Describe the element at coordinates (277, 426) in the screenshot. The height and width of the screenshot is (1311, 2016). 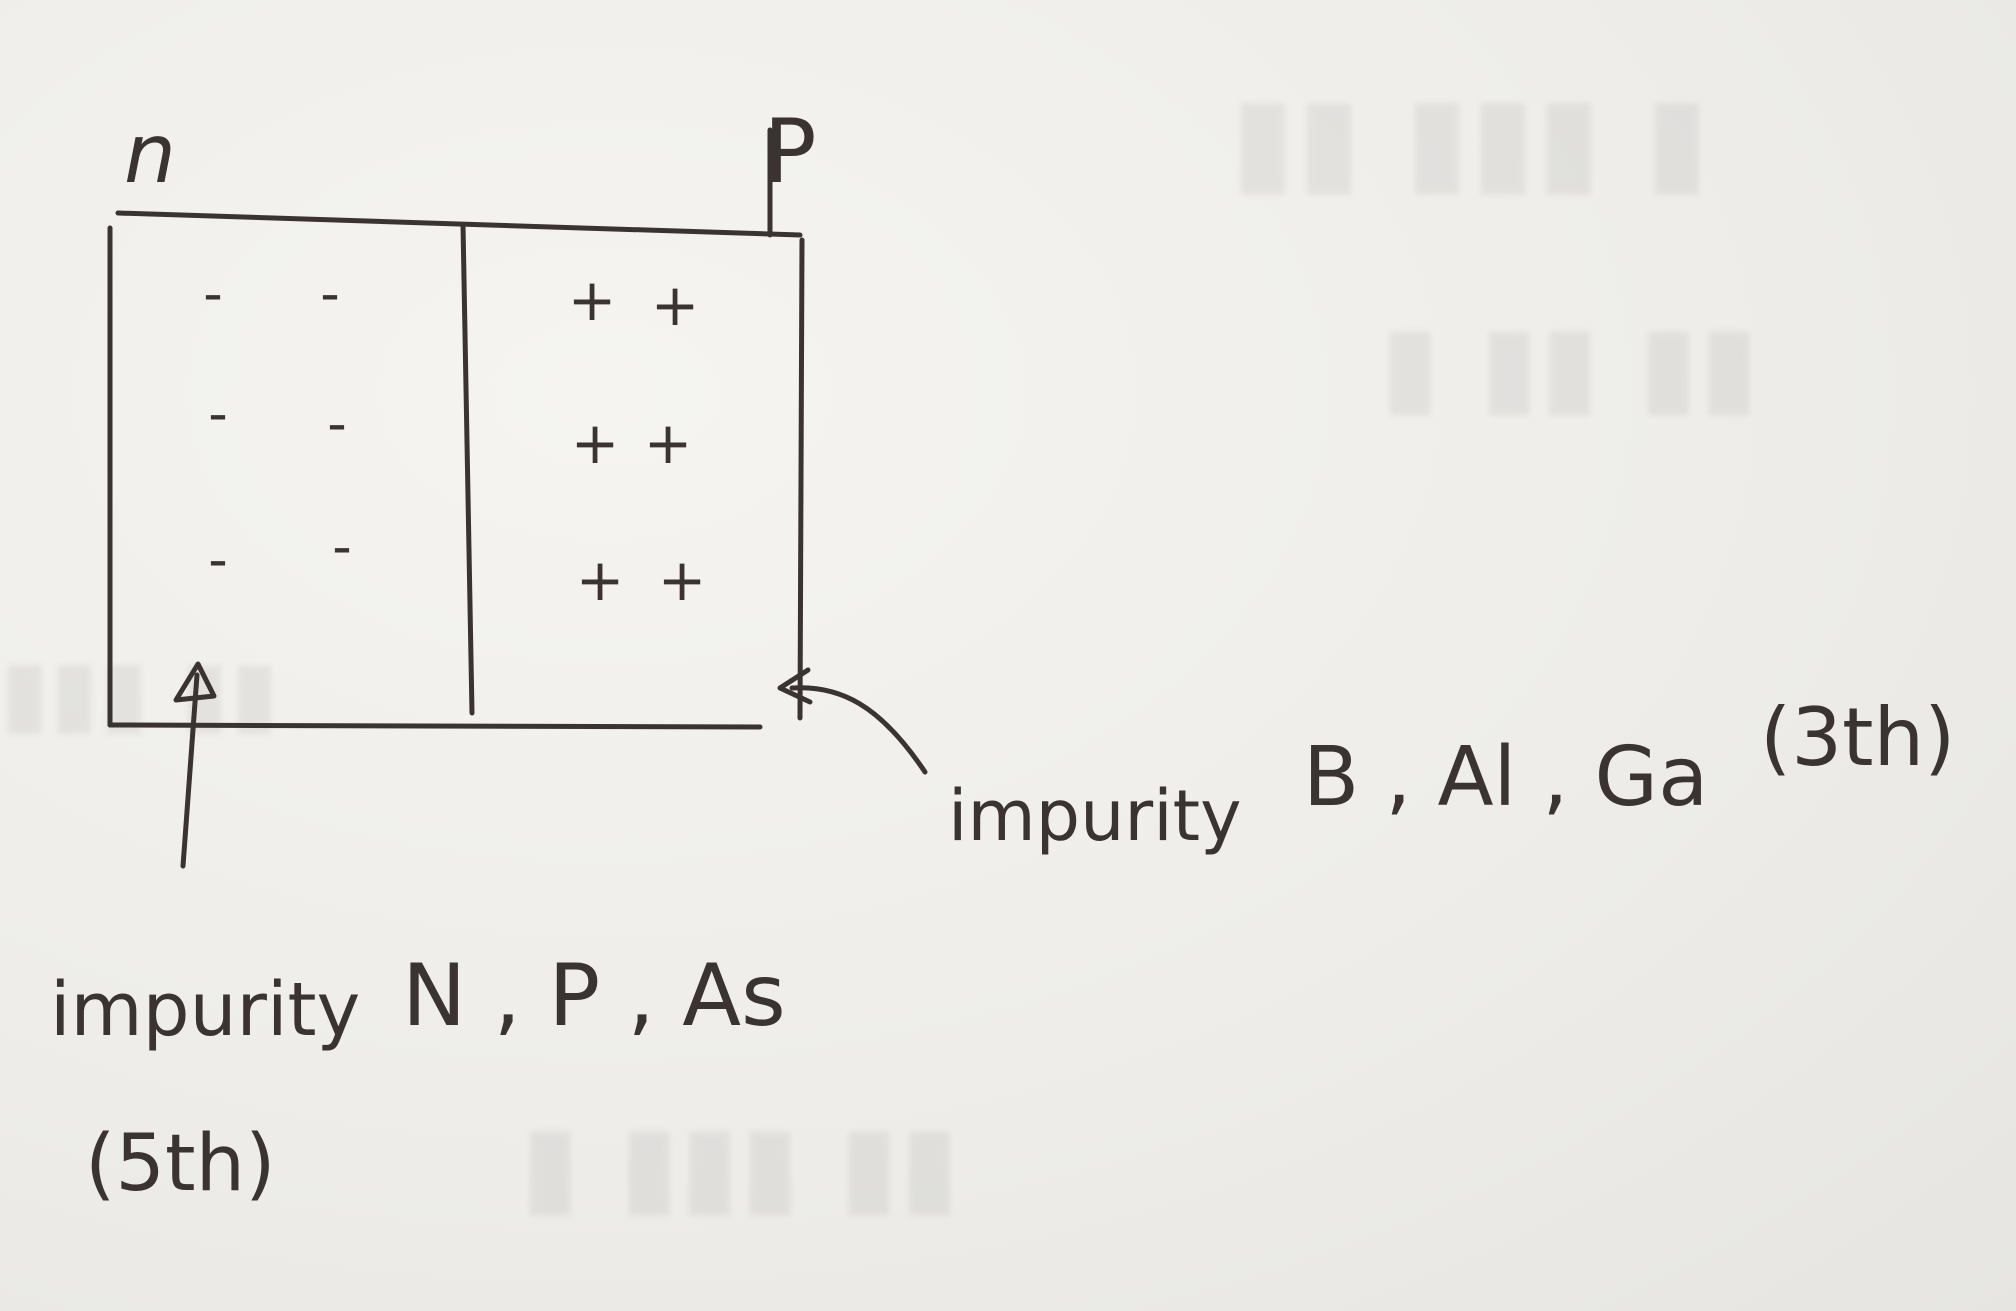
I see `n-region-charges: - - - - - -` at that location.